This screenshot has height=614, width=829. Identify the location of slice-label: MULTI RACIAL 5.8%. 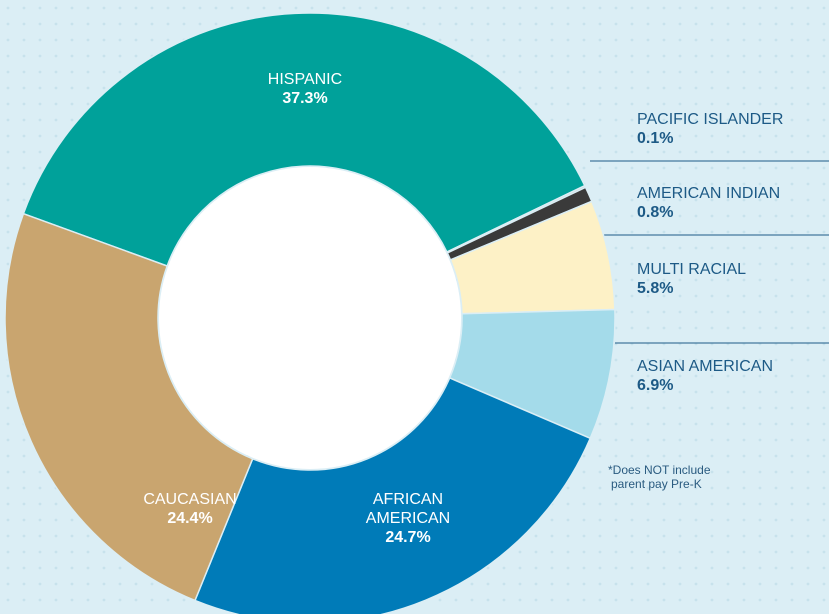
(691, 279).